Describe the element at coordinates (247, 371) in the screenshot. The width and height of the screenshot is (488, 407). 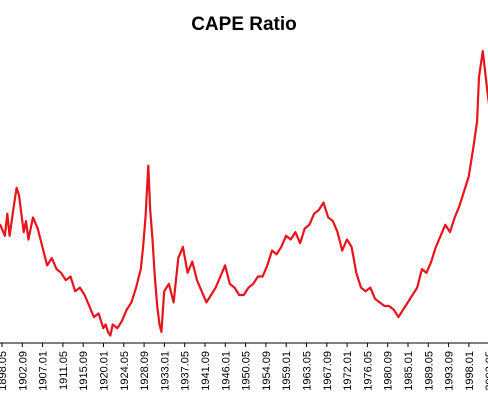
I see `x-tick-label: 1950.05` at that location.